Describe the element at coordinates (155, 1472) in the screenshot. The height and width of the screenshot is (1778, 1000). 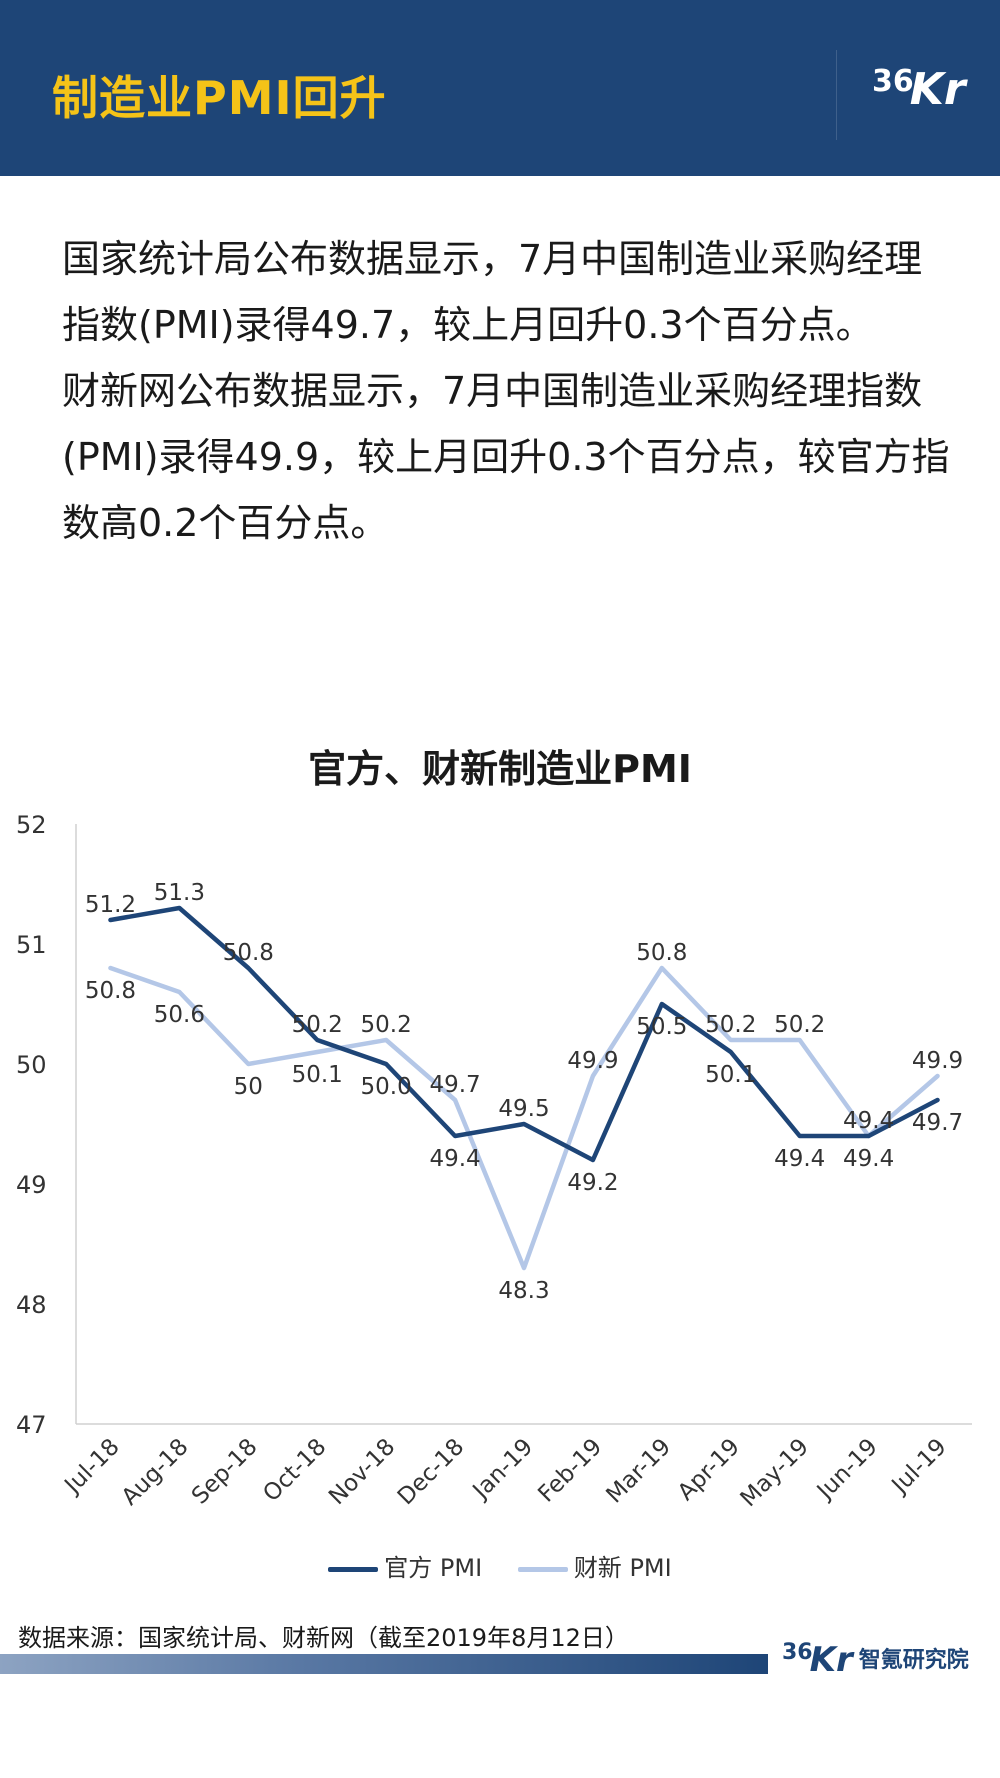
I see `x-tick-label: Aug-18` at that location.